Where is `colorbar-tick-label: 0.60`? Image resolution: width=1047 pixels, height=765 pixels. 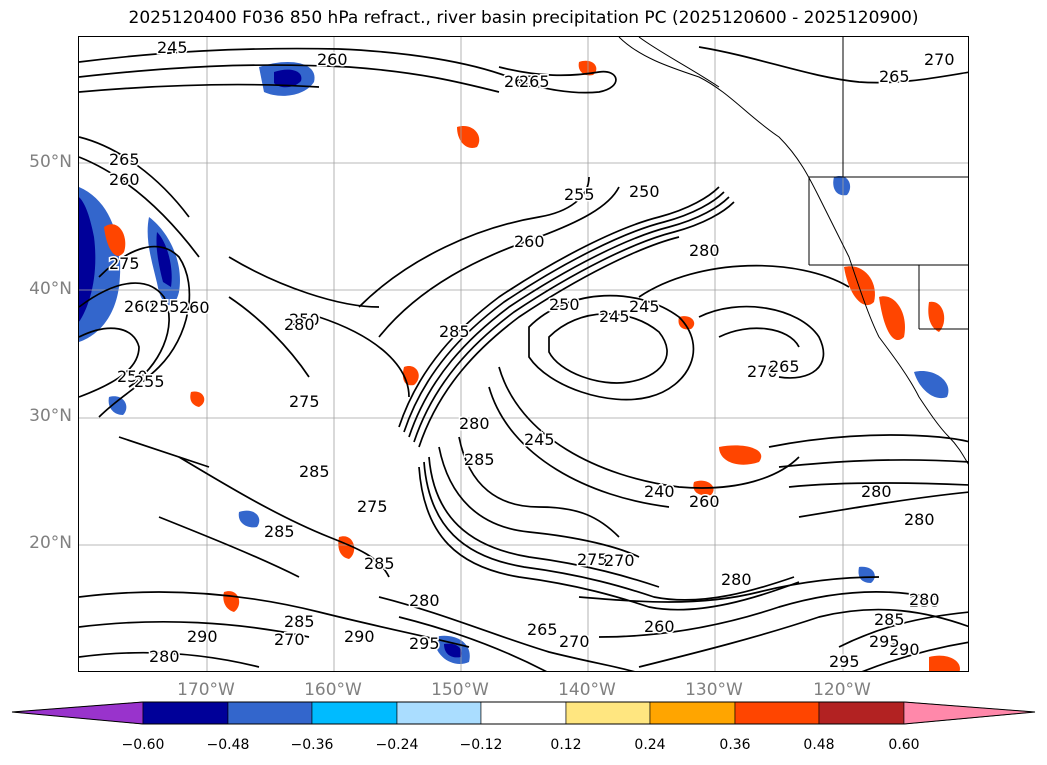 colorbar-tick-label: 0.60 is located at coordinates (904, 745).